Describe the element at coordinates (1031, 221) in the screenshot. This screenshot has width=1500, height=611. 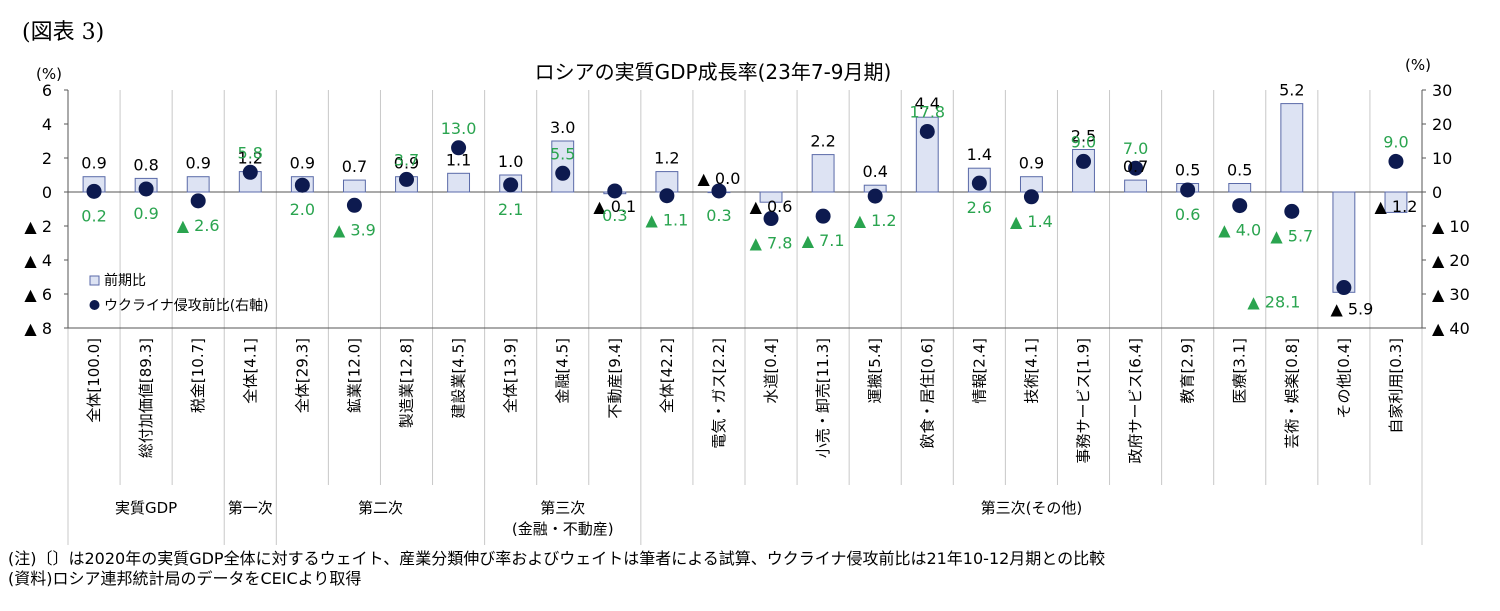
I see `pre-invasion-label: ▲ 1.4` at that location.